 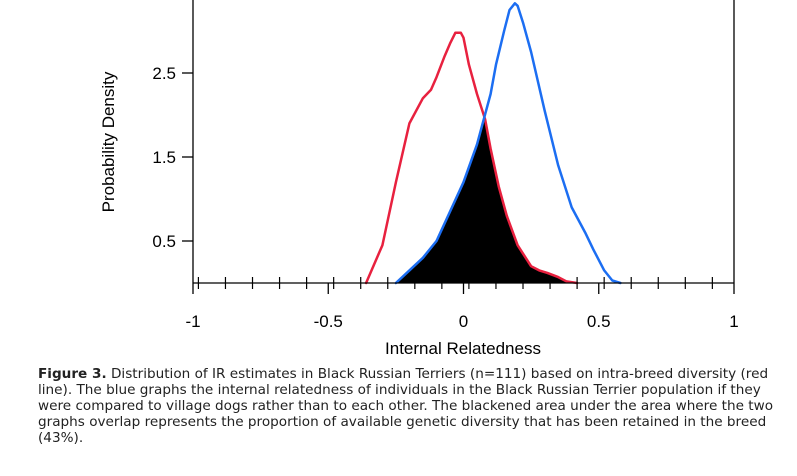 I want to click on x-tick-label: -0.5, so click(x=328, y=321).